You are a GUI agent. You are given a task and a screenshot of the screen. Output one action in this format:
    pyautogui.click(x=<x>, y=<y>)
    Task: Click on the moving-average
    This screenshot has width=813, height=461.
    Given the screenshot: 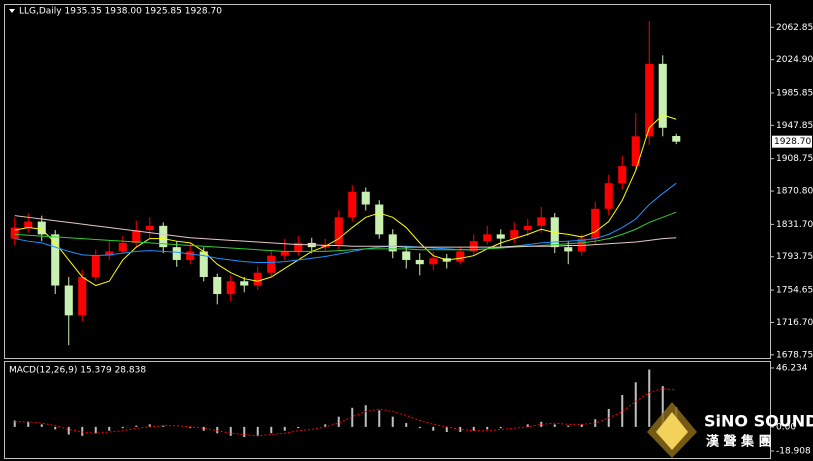 What is the action you would take?
    pyautogui.click(x=345, y=231)
    